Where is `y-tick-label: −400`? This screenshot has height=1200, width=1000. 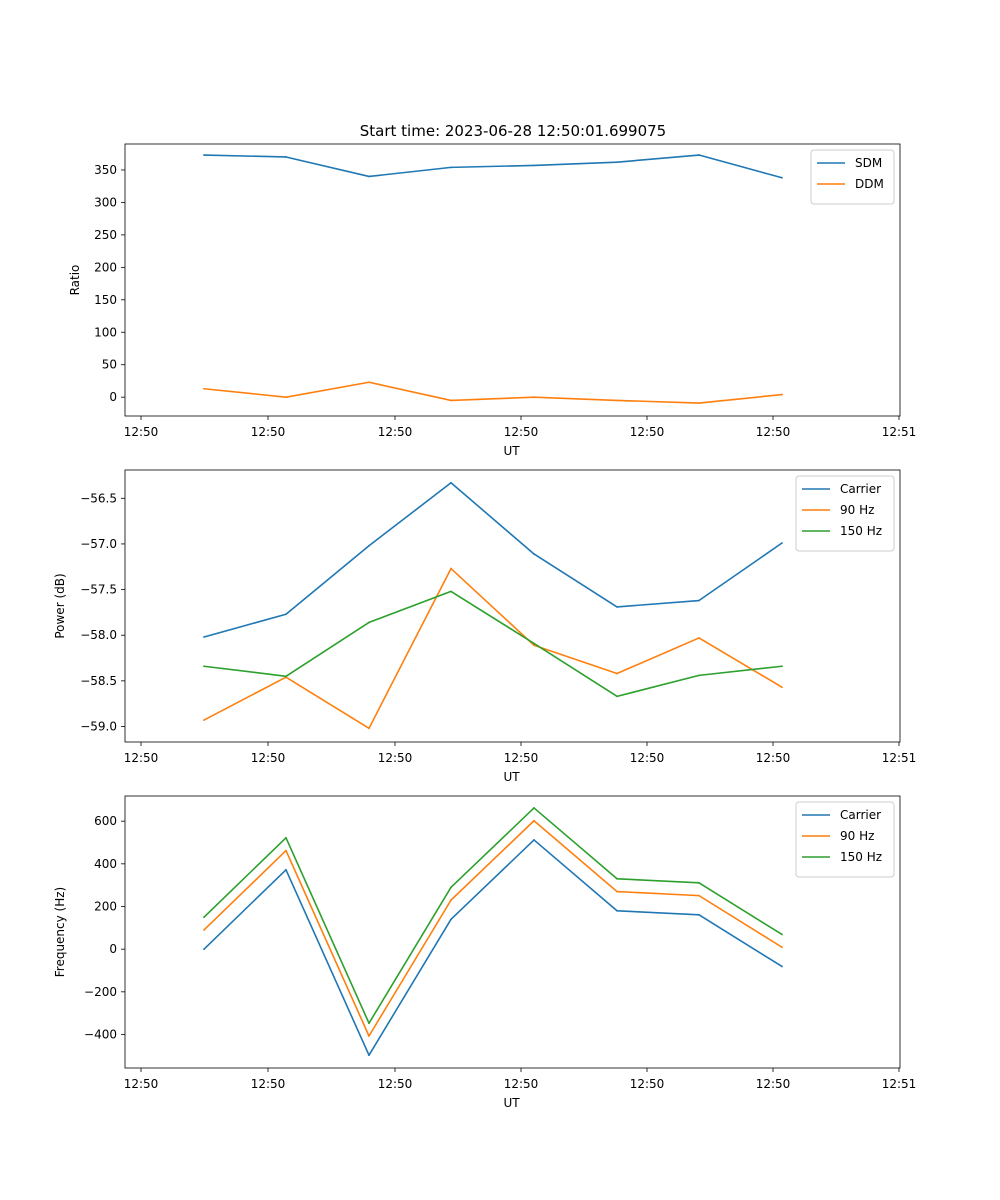
y-tick-label: −400 is located at coordinates (100, 1035).